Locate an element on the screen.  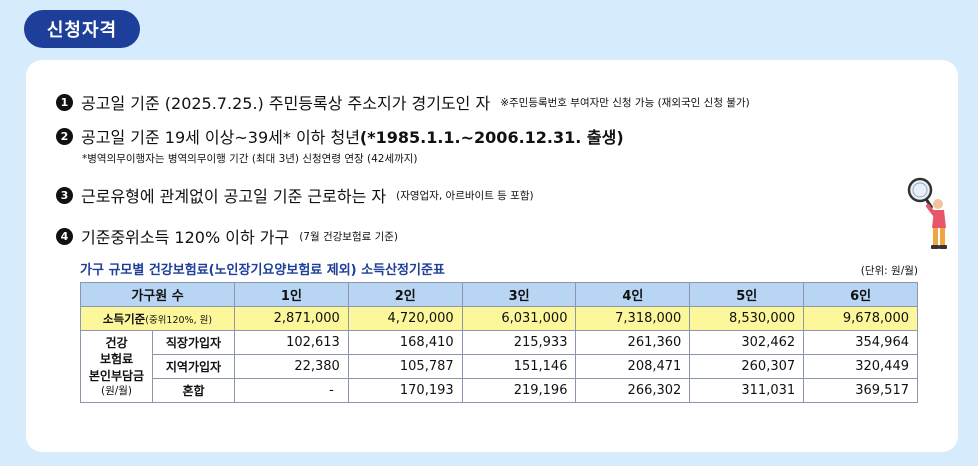
row-type-label: 지역가입자 is located at coordinates (193, 366).